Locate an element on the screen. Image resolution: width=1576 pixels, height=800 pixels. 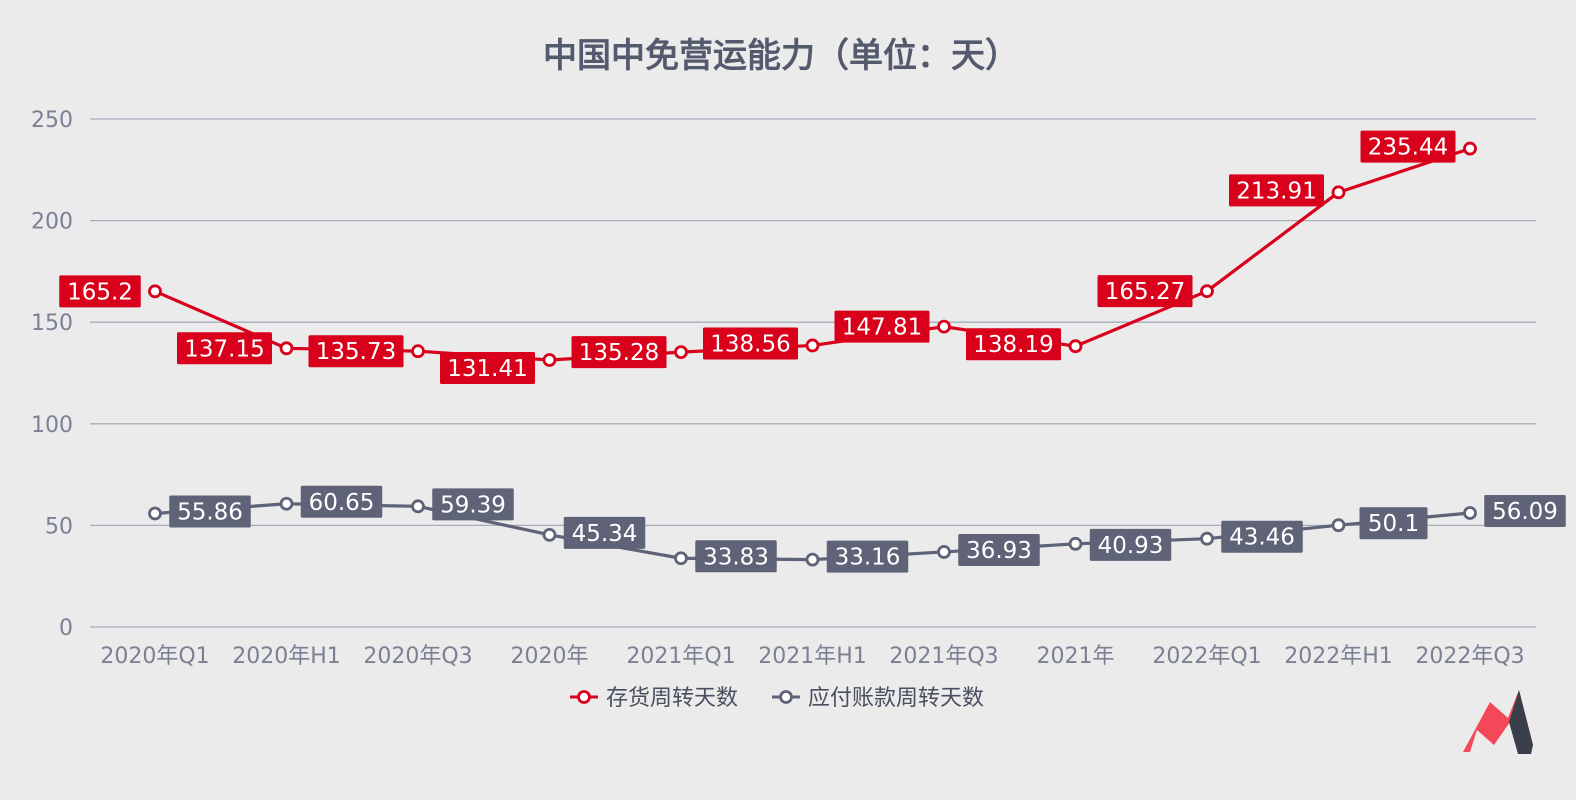
data-label: 135.73 is located at coordinates (356, 352).